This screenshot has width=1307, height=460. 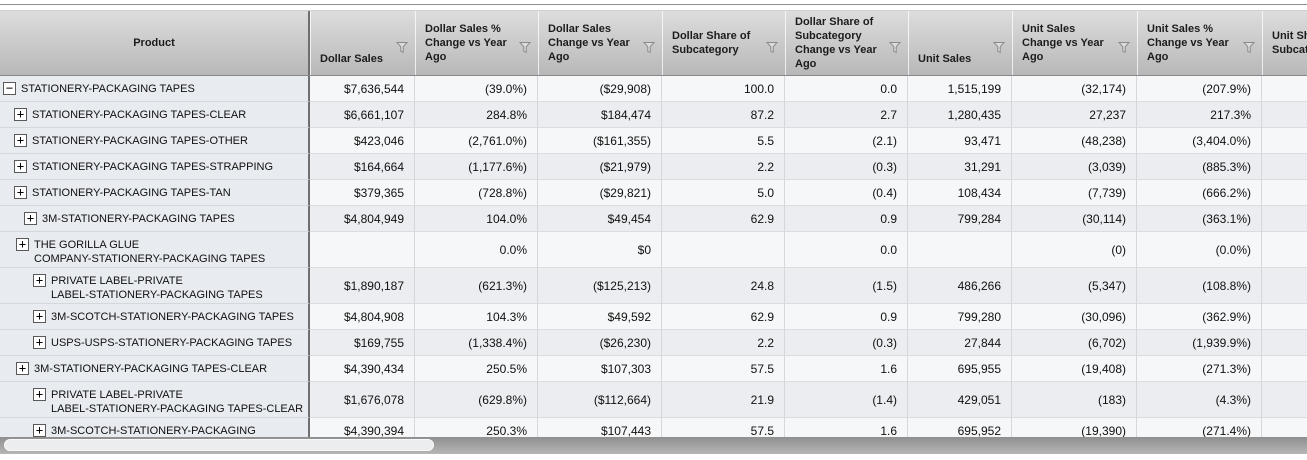 I want to click on product-cell: + STATIONERY-PACKAGING TAPES-TAN, so click(x=155, y=193).